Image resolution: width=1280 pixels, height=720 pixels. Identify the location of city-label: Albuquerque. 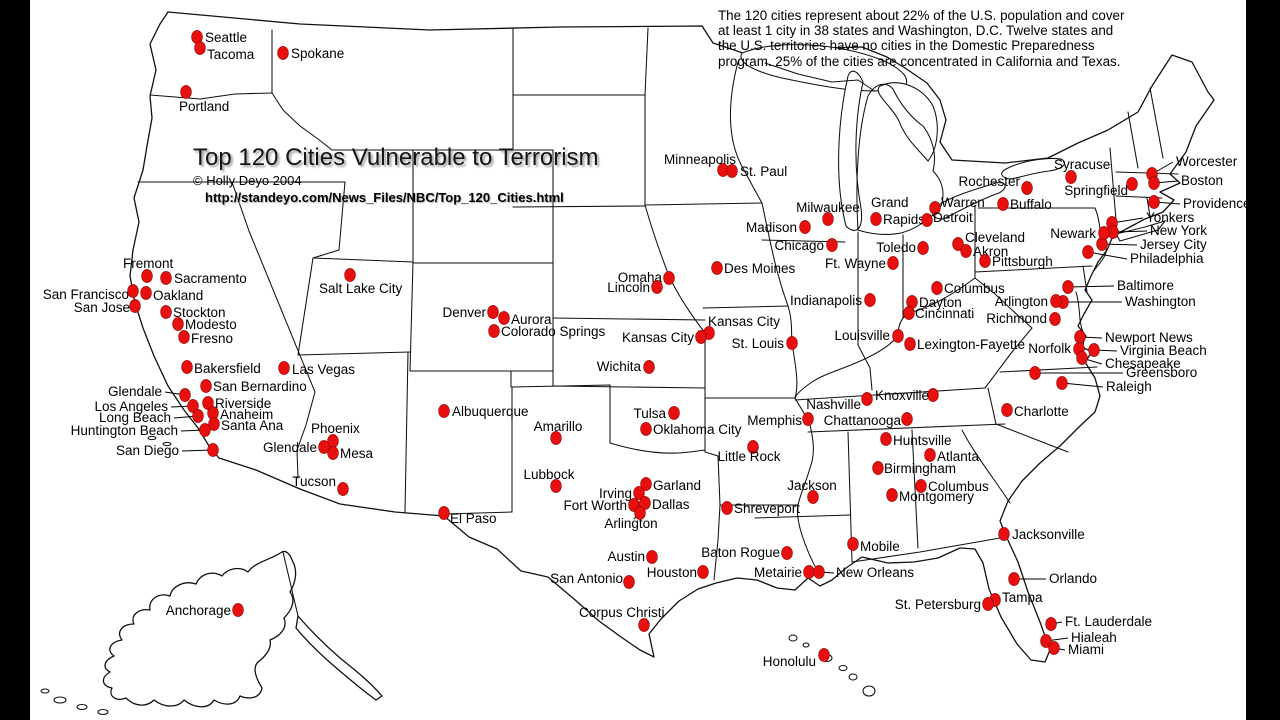
(490, 411).